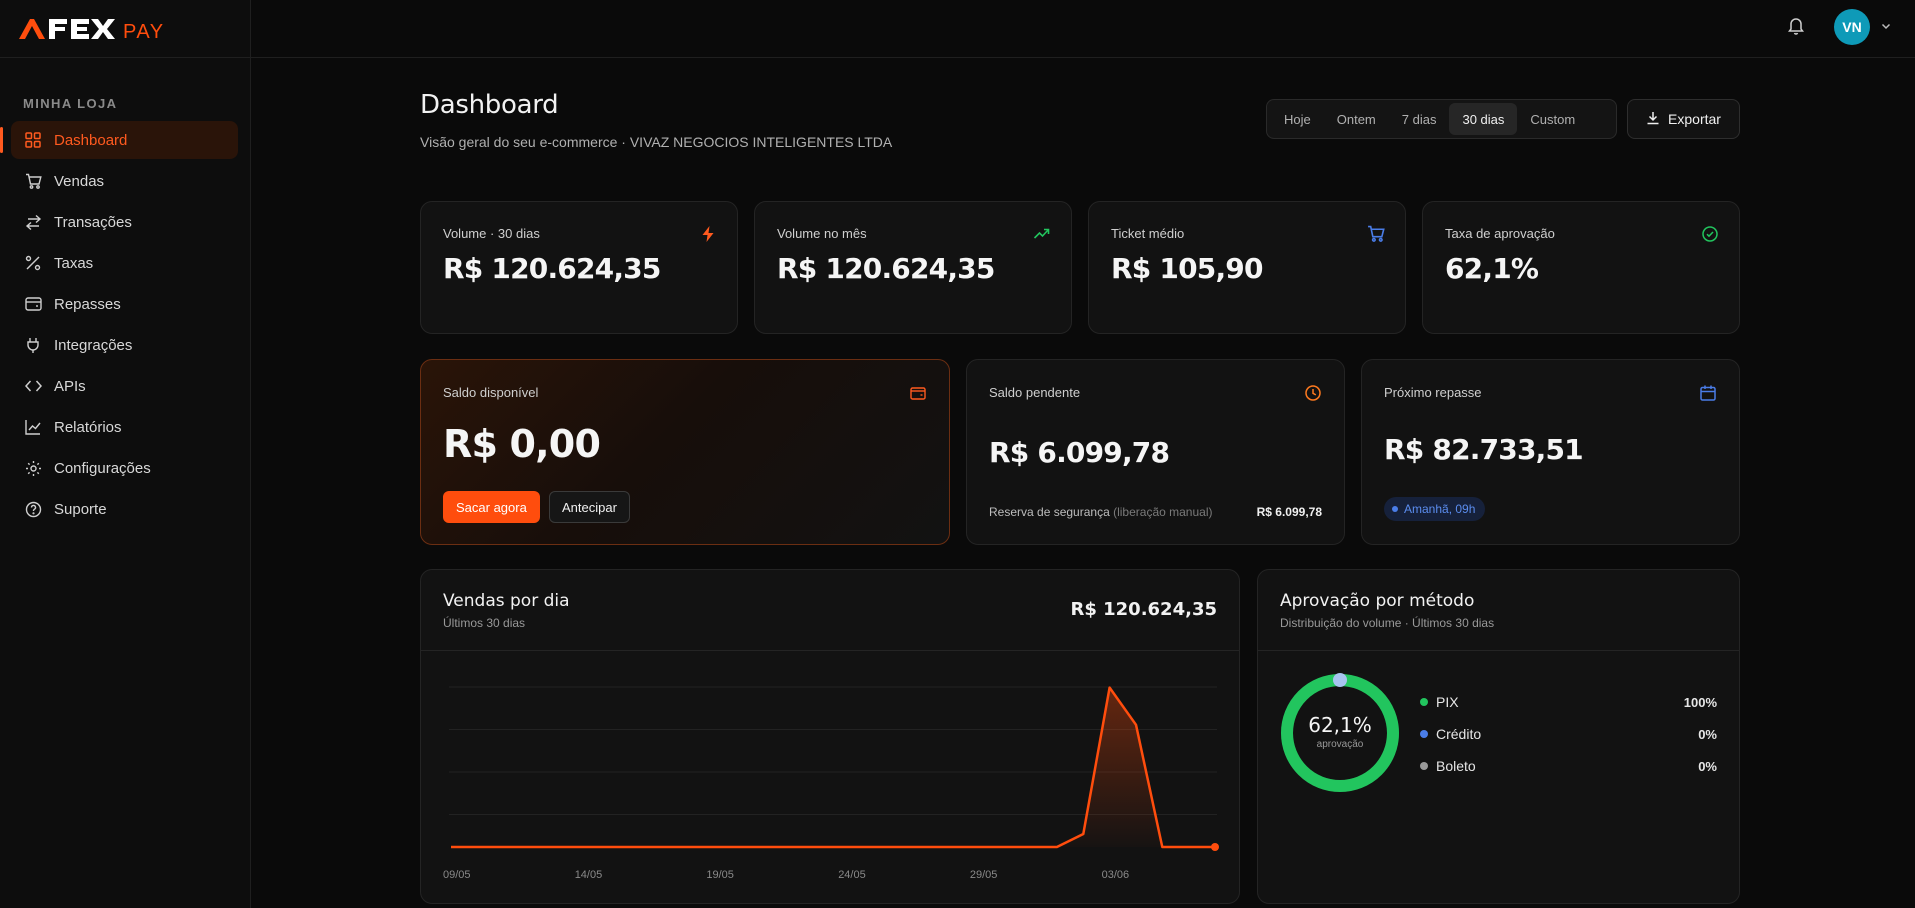 The image size is (1915, 908). Describe the element at coordinates (1042, 234) in the screenshot. I see `trend-up-icon` at that location.